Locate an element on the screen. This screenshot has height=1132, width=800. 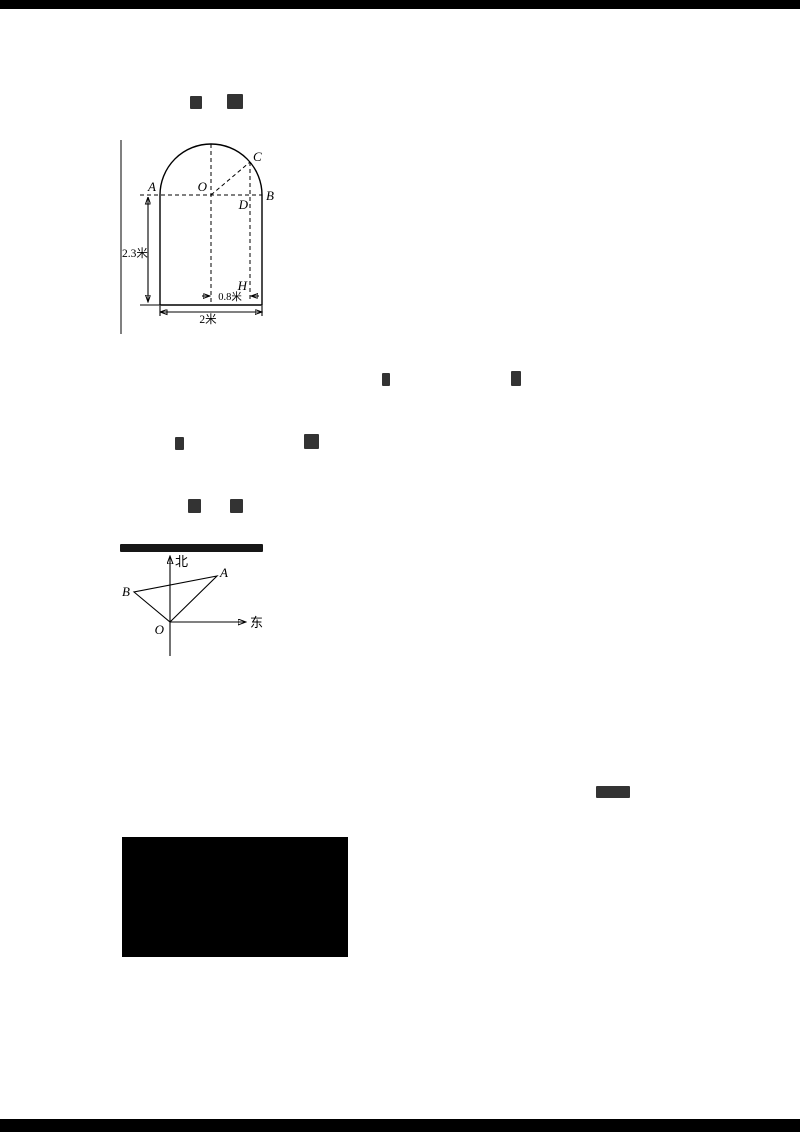
ladder-figure: 3m 4m C B A is located at coordinates (235, 897).